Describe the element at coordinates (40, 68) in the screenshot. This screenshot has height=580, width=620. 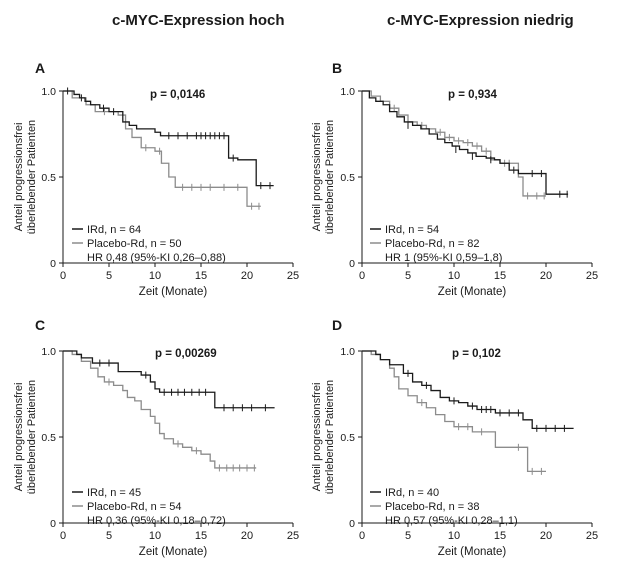
I see `panel-label: A` at that location.